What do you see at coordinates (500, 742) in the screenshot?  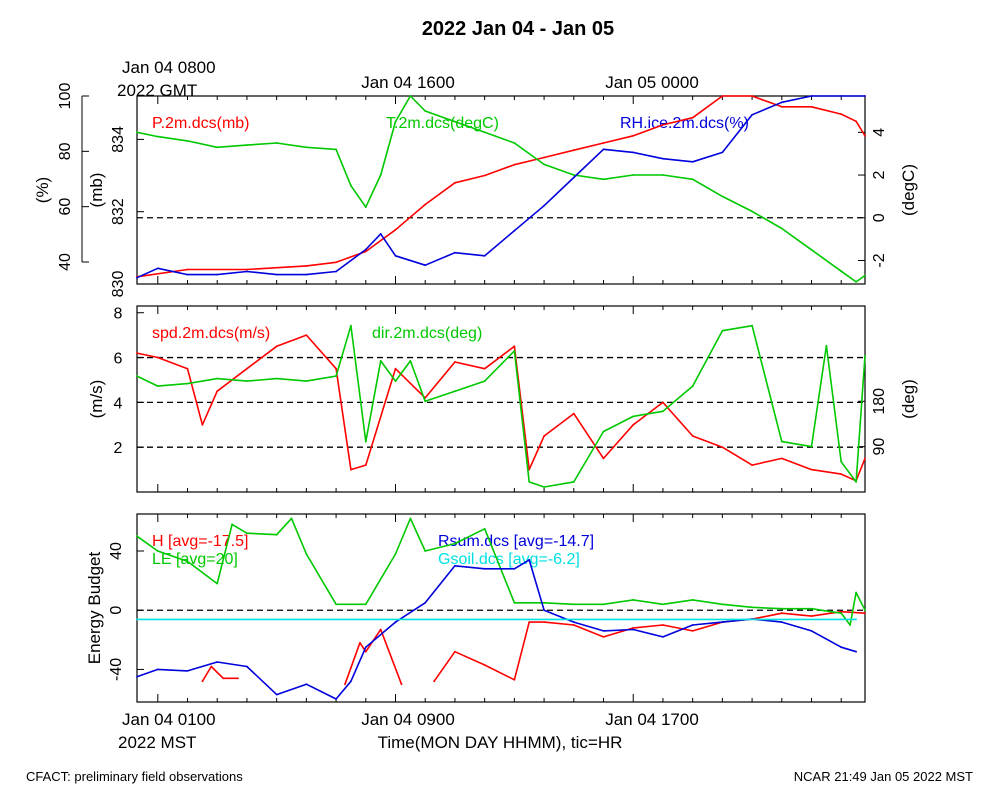 I see `x-axis-label: Time(MON DAY HHMM), tic=HR` at bounding box center [500, 742].